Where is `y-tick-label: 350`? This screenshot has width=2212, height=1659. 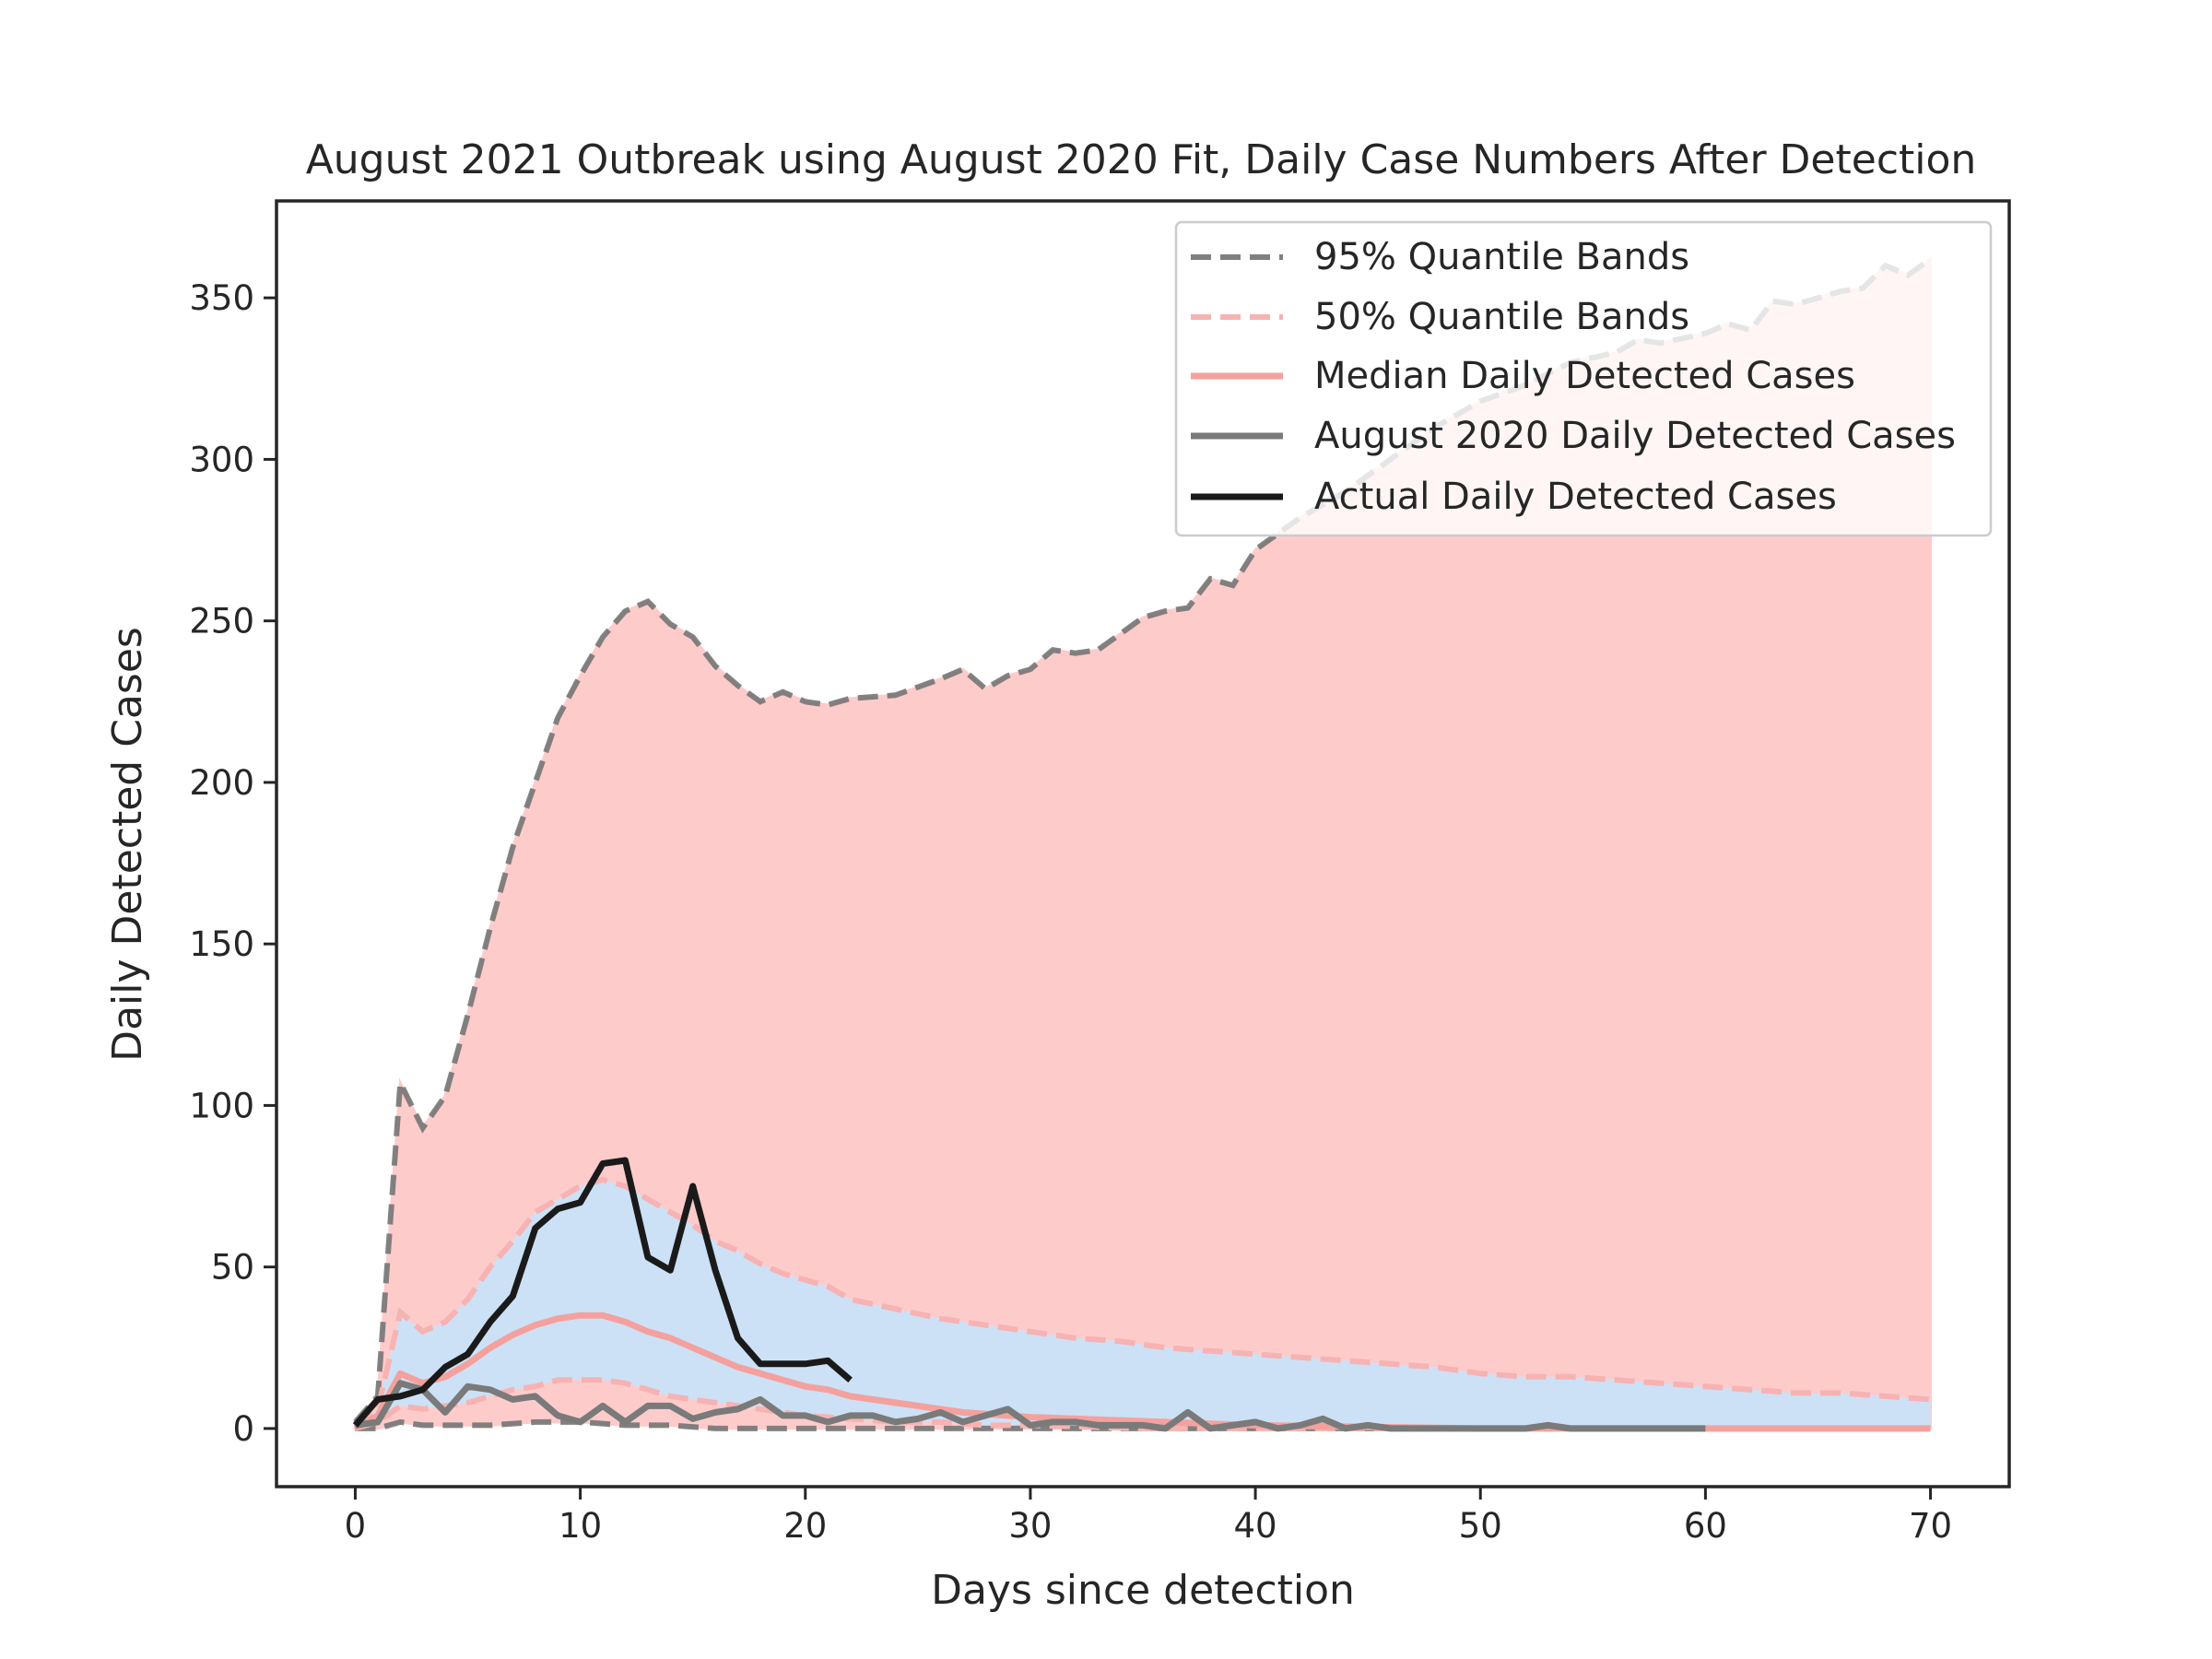
y-tick-label: 350 is located at coordinates (221, 298).